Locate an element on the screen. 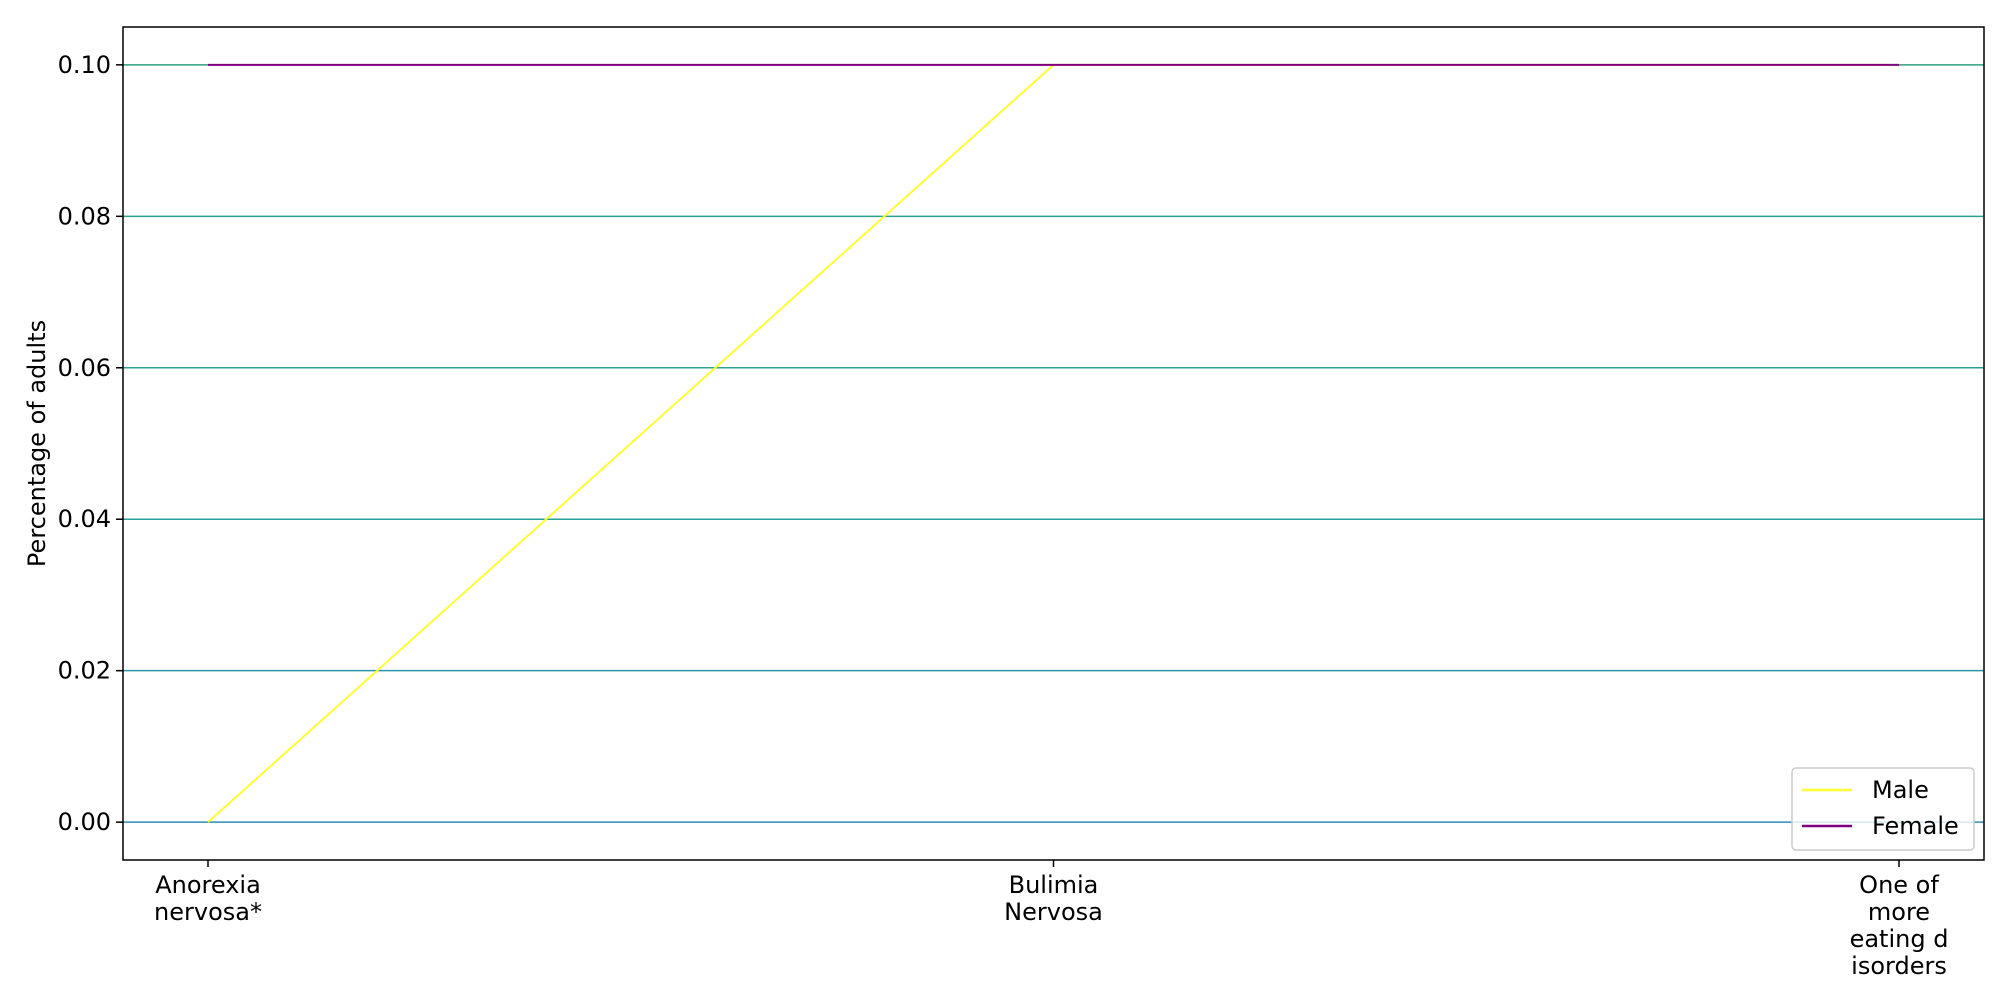  y-tick-label: 0.10 is located at coordinates (84, 65).